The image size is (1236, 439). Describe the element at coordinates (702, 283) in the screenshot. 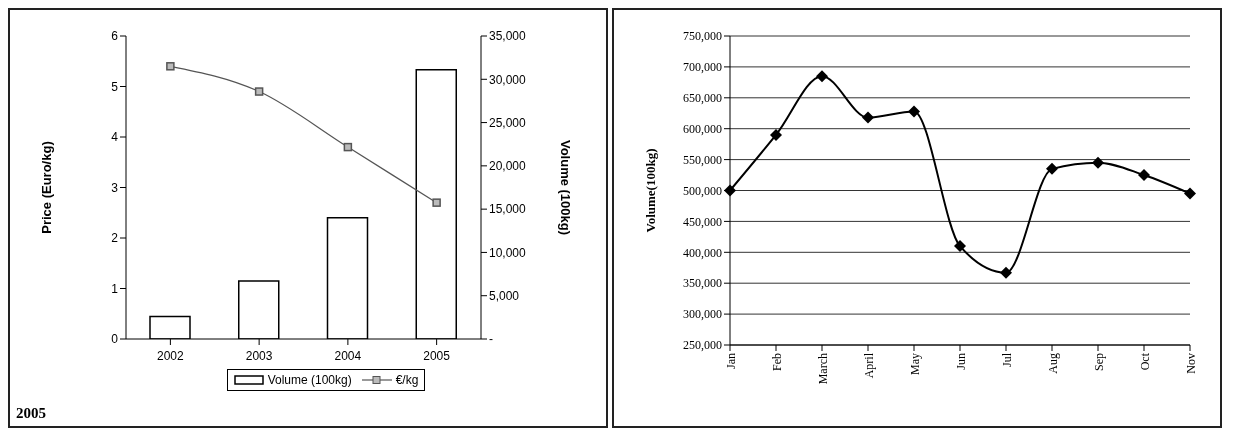

I see `y-tick-label: 350,000` at that location.